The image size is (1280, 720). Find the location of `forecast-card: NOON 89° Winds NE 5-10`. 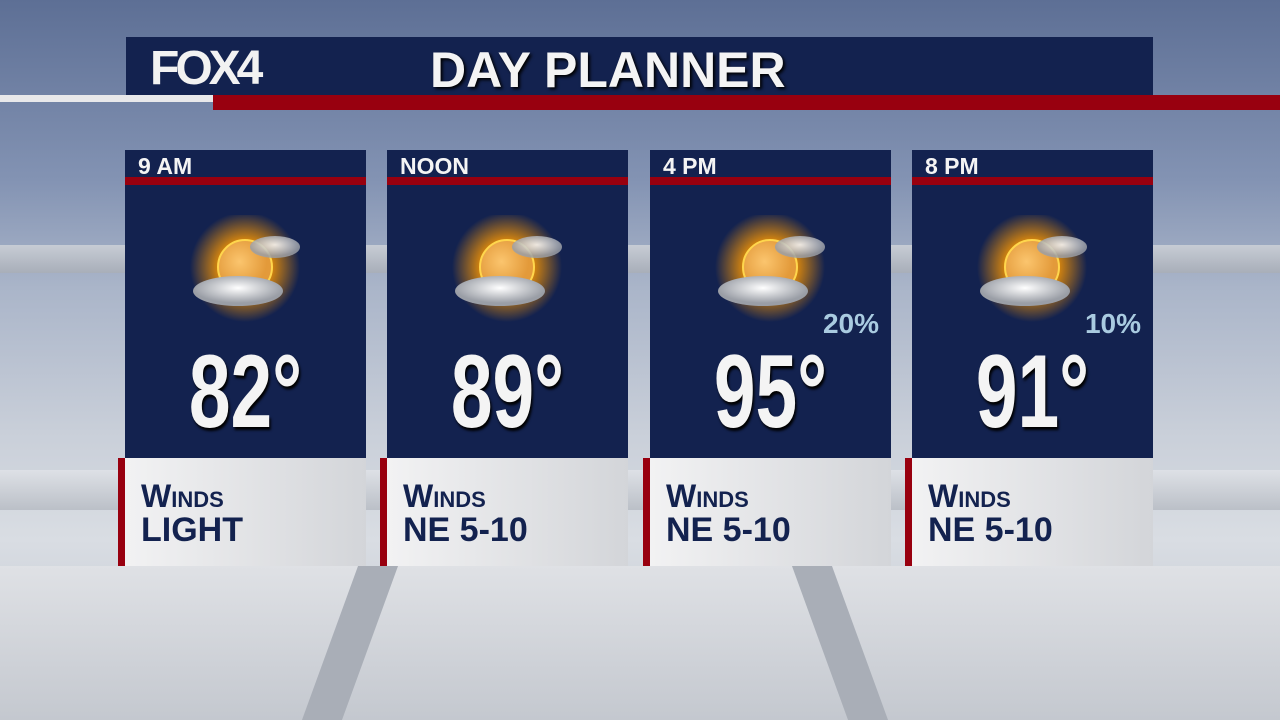

forecast-card: NOON 89° Winds NE 5-10 is located at coordinates (504, 358).